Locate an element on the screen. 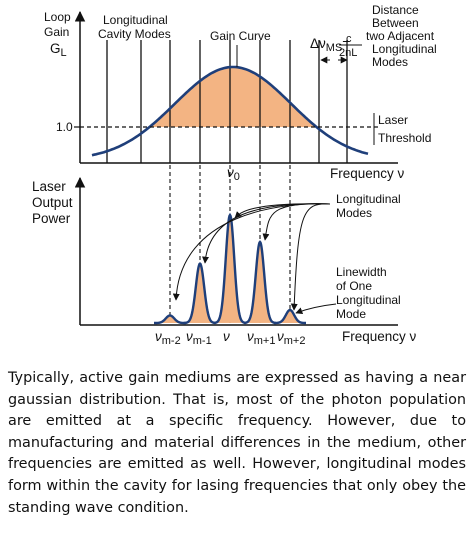 The height and width of the screenshot is (540, 476). mode-tick-labels: νm-2 νm-1 ν νm+1 νm+2 is located at coordinates (230, 338).